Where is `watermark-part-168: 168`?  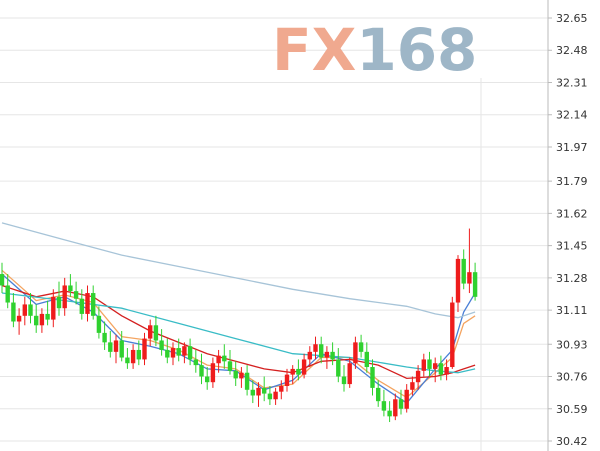
watermark-part-168: 168 is located at coordinates (416, 50).